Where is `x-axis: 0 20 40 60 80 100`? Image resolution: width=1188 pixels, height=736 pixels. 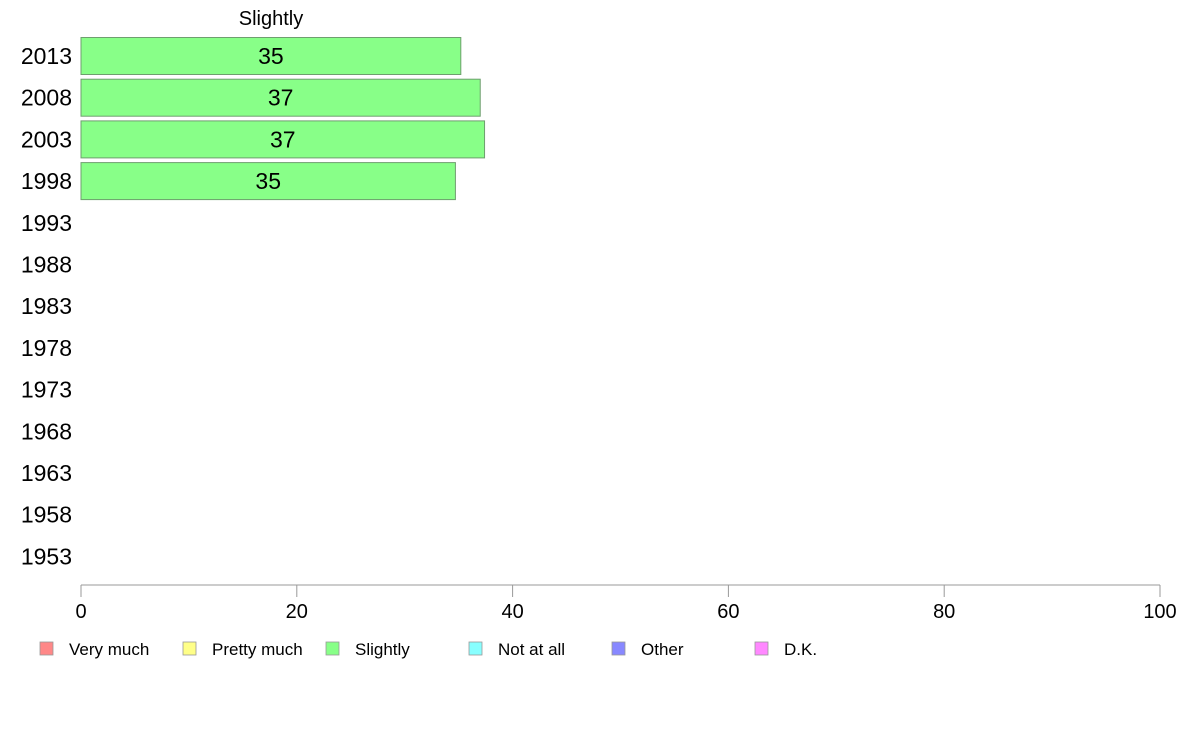 x-axis: 0 20 40 60 80 100 is located at coordinates (626, 603).